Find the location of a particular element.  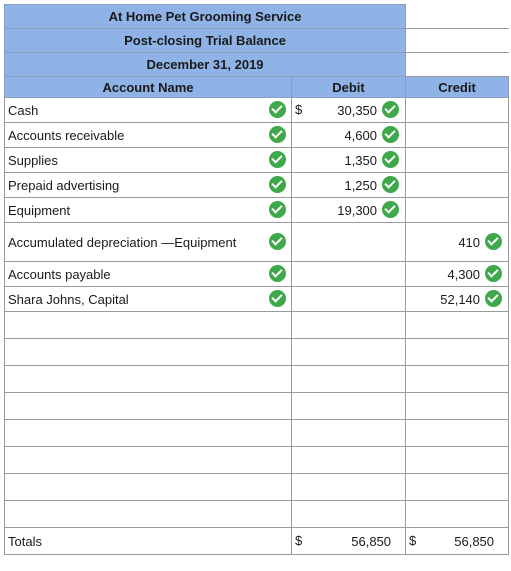

totals-row: Totals $ 56,850 $ 56,850 is located at coordinates (257, 541).